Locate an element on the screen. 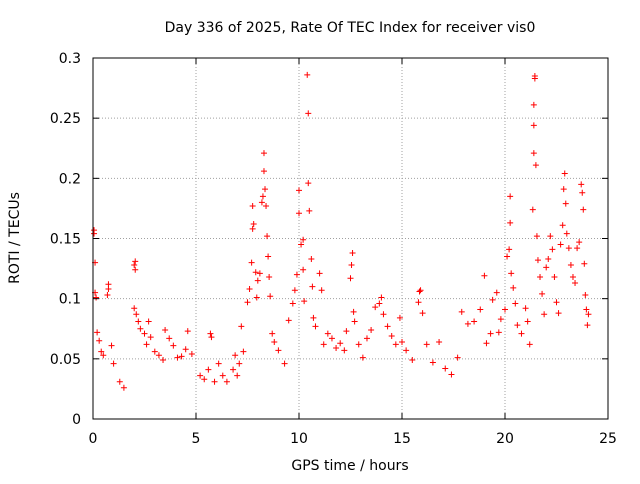 The image size is (640, 484). y-tick-label: 0.2 is located at coordinates (70, 179).